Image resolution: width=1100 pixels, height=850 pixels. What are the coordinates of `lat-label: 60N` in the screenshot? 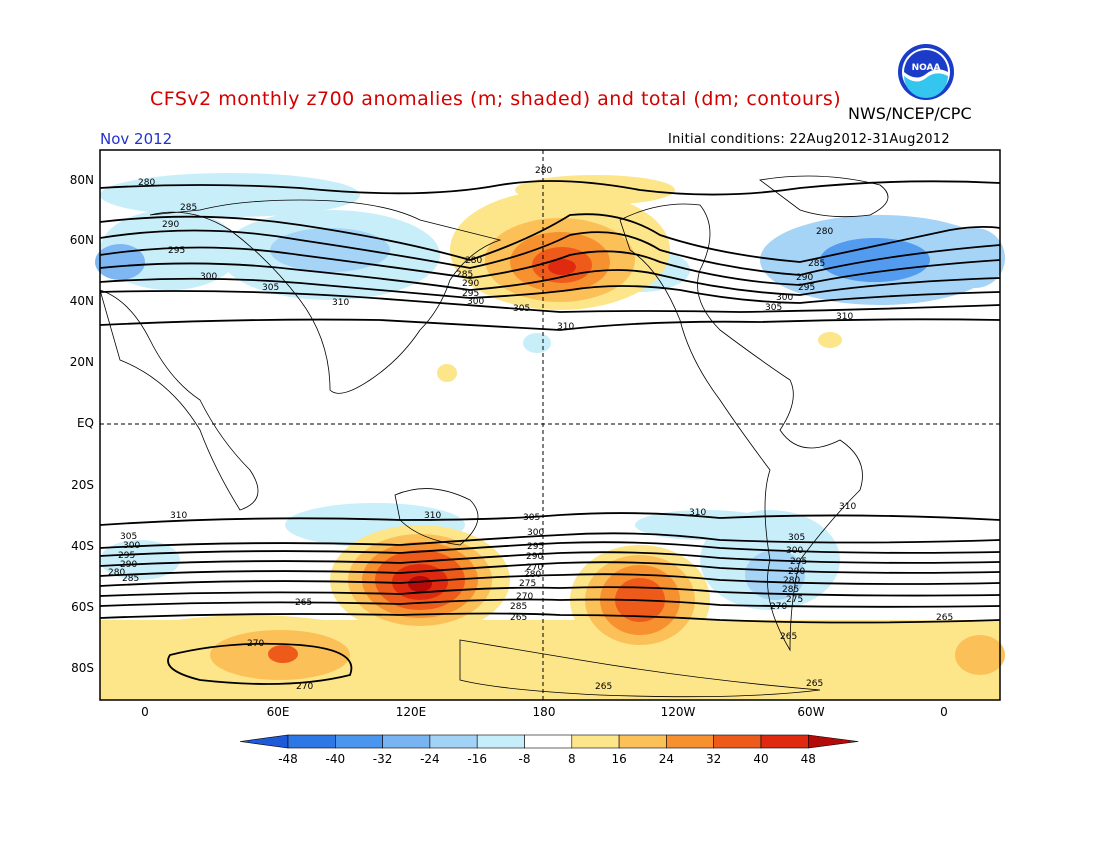 It's located at (81, 240).